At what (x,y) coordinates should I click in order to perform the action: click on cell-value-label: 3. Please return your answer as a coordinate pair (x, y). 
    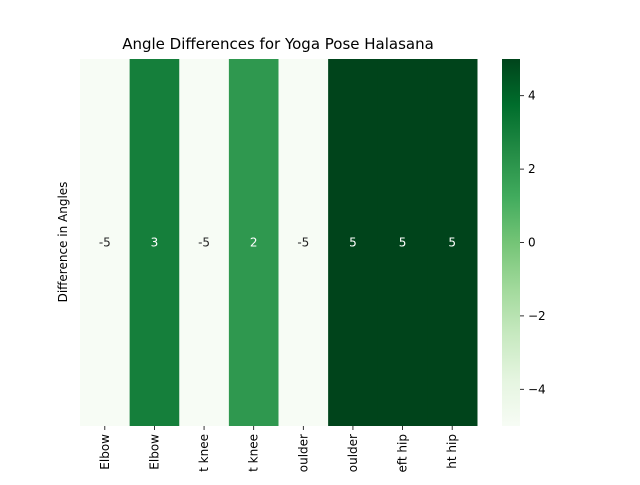
    Looking at the image, I should click on (155, 243).